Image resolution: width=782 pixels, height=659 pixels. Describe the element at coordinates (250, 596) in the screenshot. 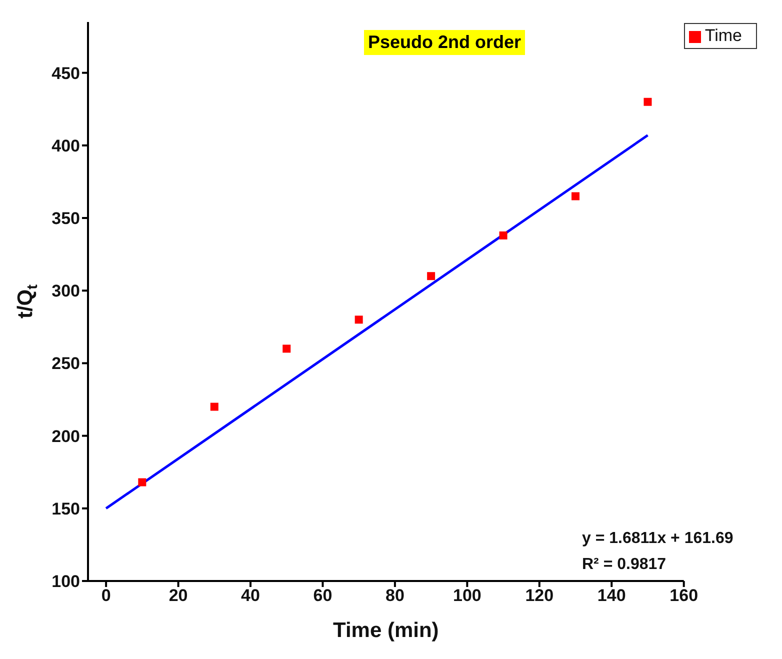

I see `x-tick-label: 40` at that location.